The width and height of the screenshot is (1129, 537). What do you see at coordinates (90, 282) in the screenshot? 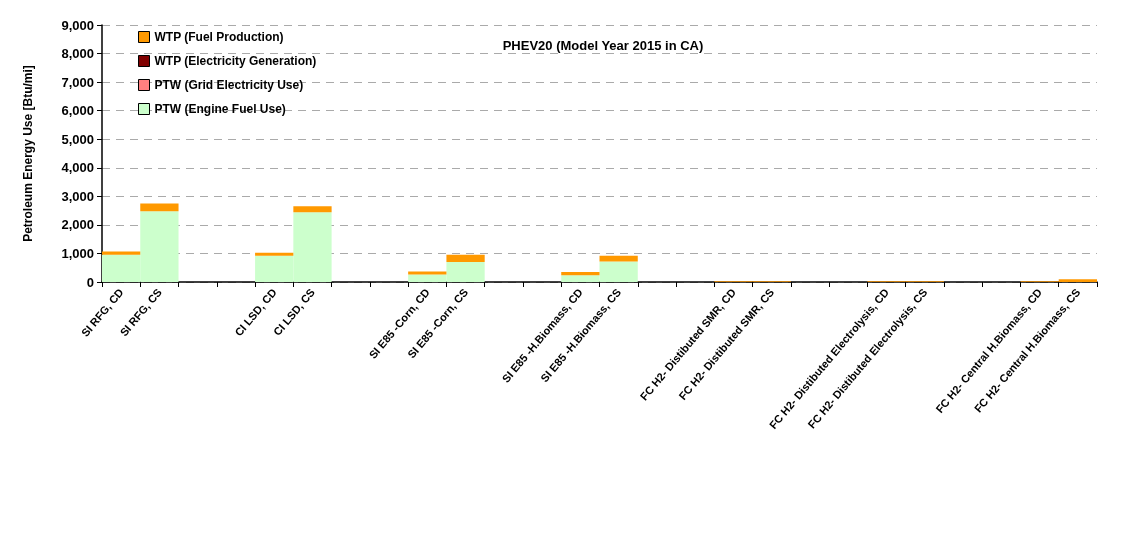
I see `y-tick-label: 0` at bounding box center [90, 282].